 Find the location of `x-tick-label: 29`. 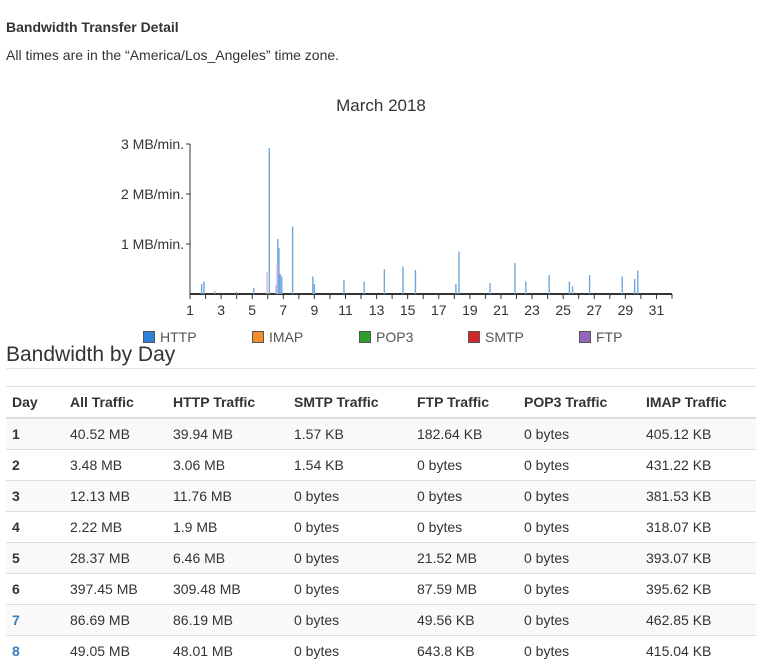

x-tick-label: 29 is located at coordinates (626, 310).